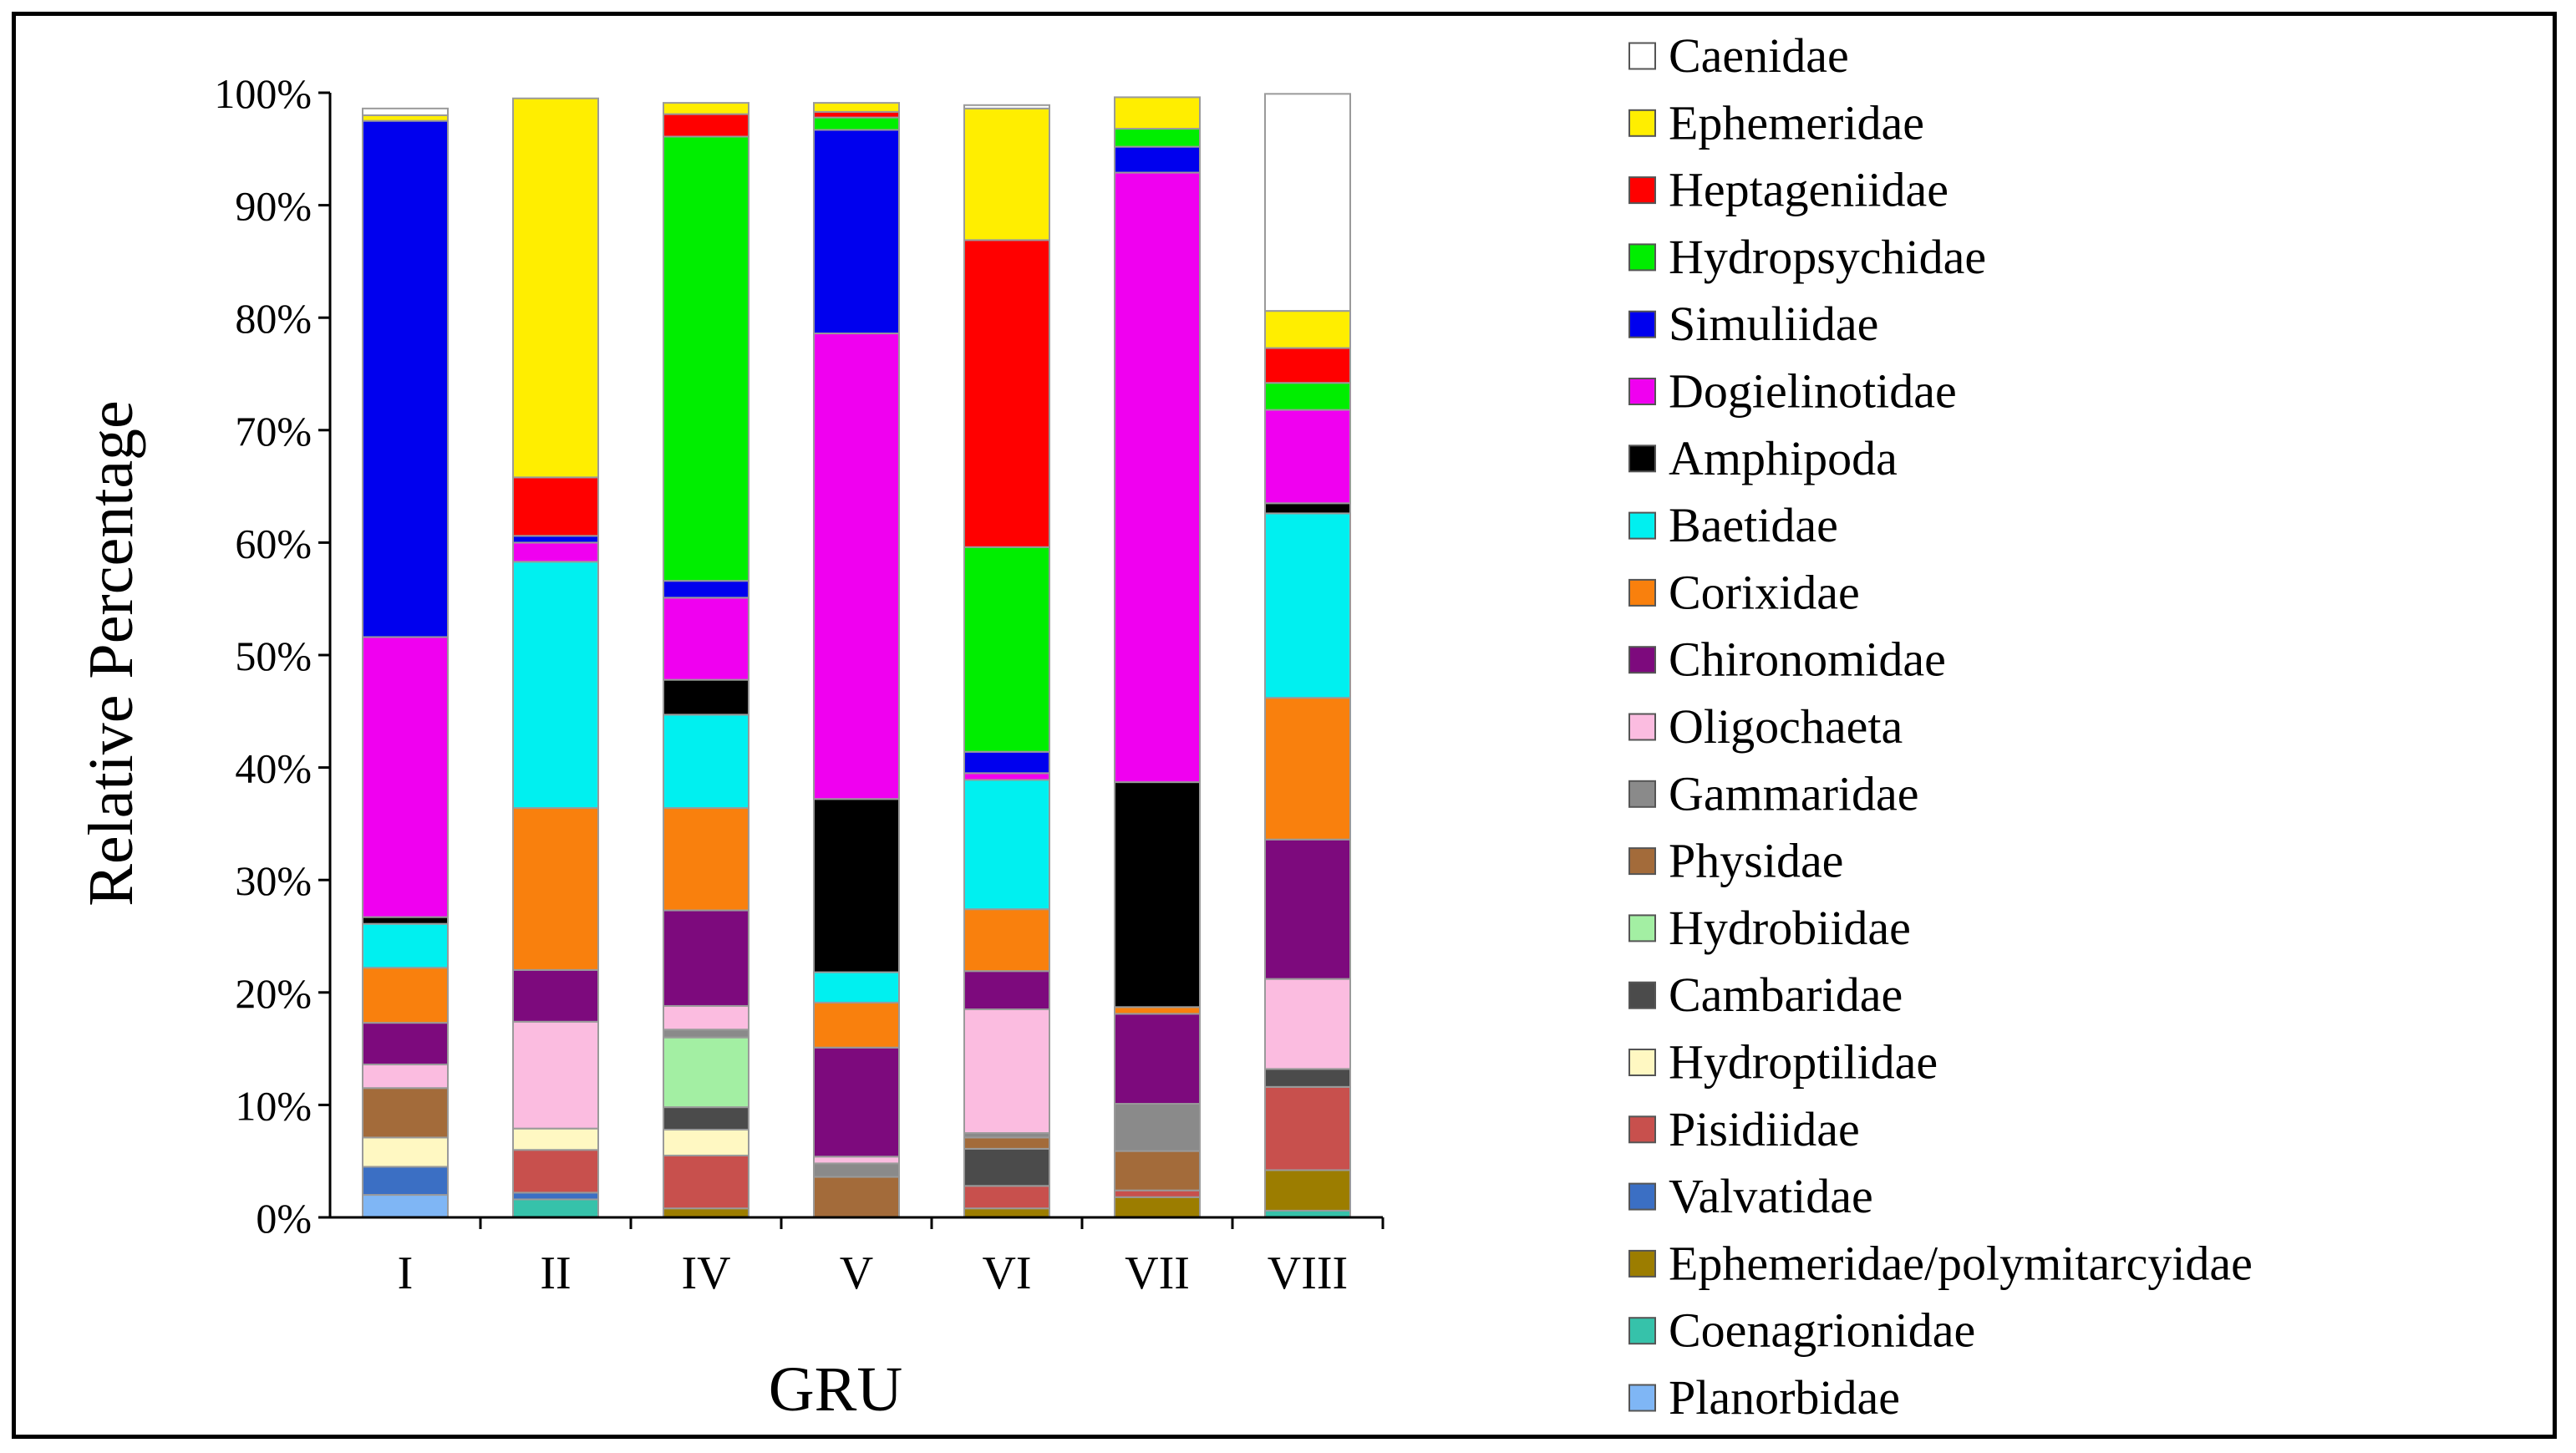 This screenshot has height=1453, width=2576. I want to click on legend-label: Chironomidae, so click(1807, 660).